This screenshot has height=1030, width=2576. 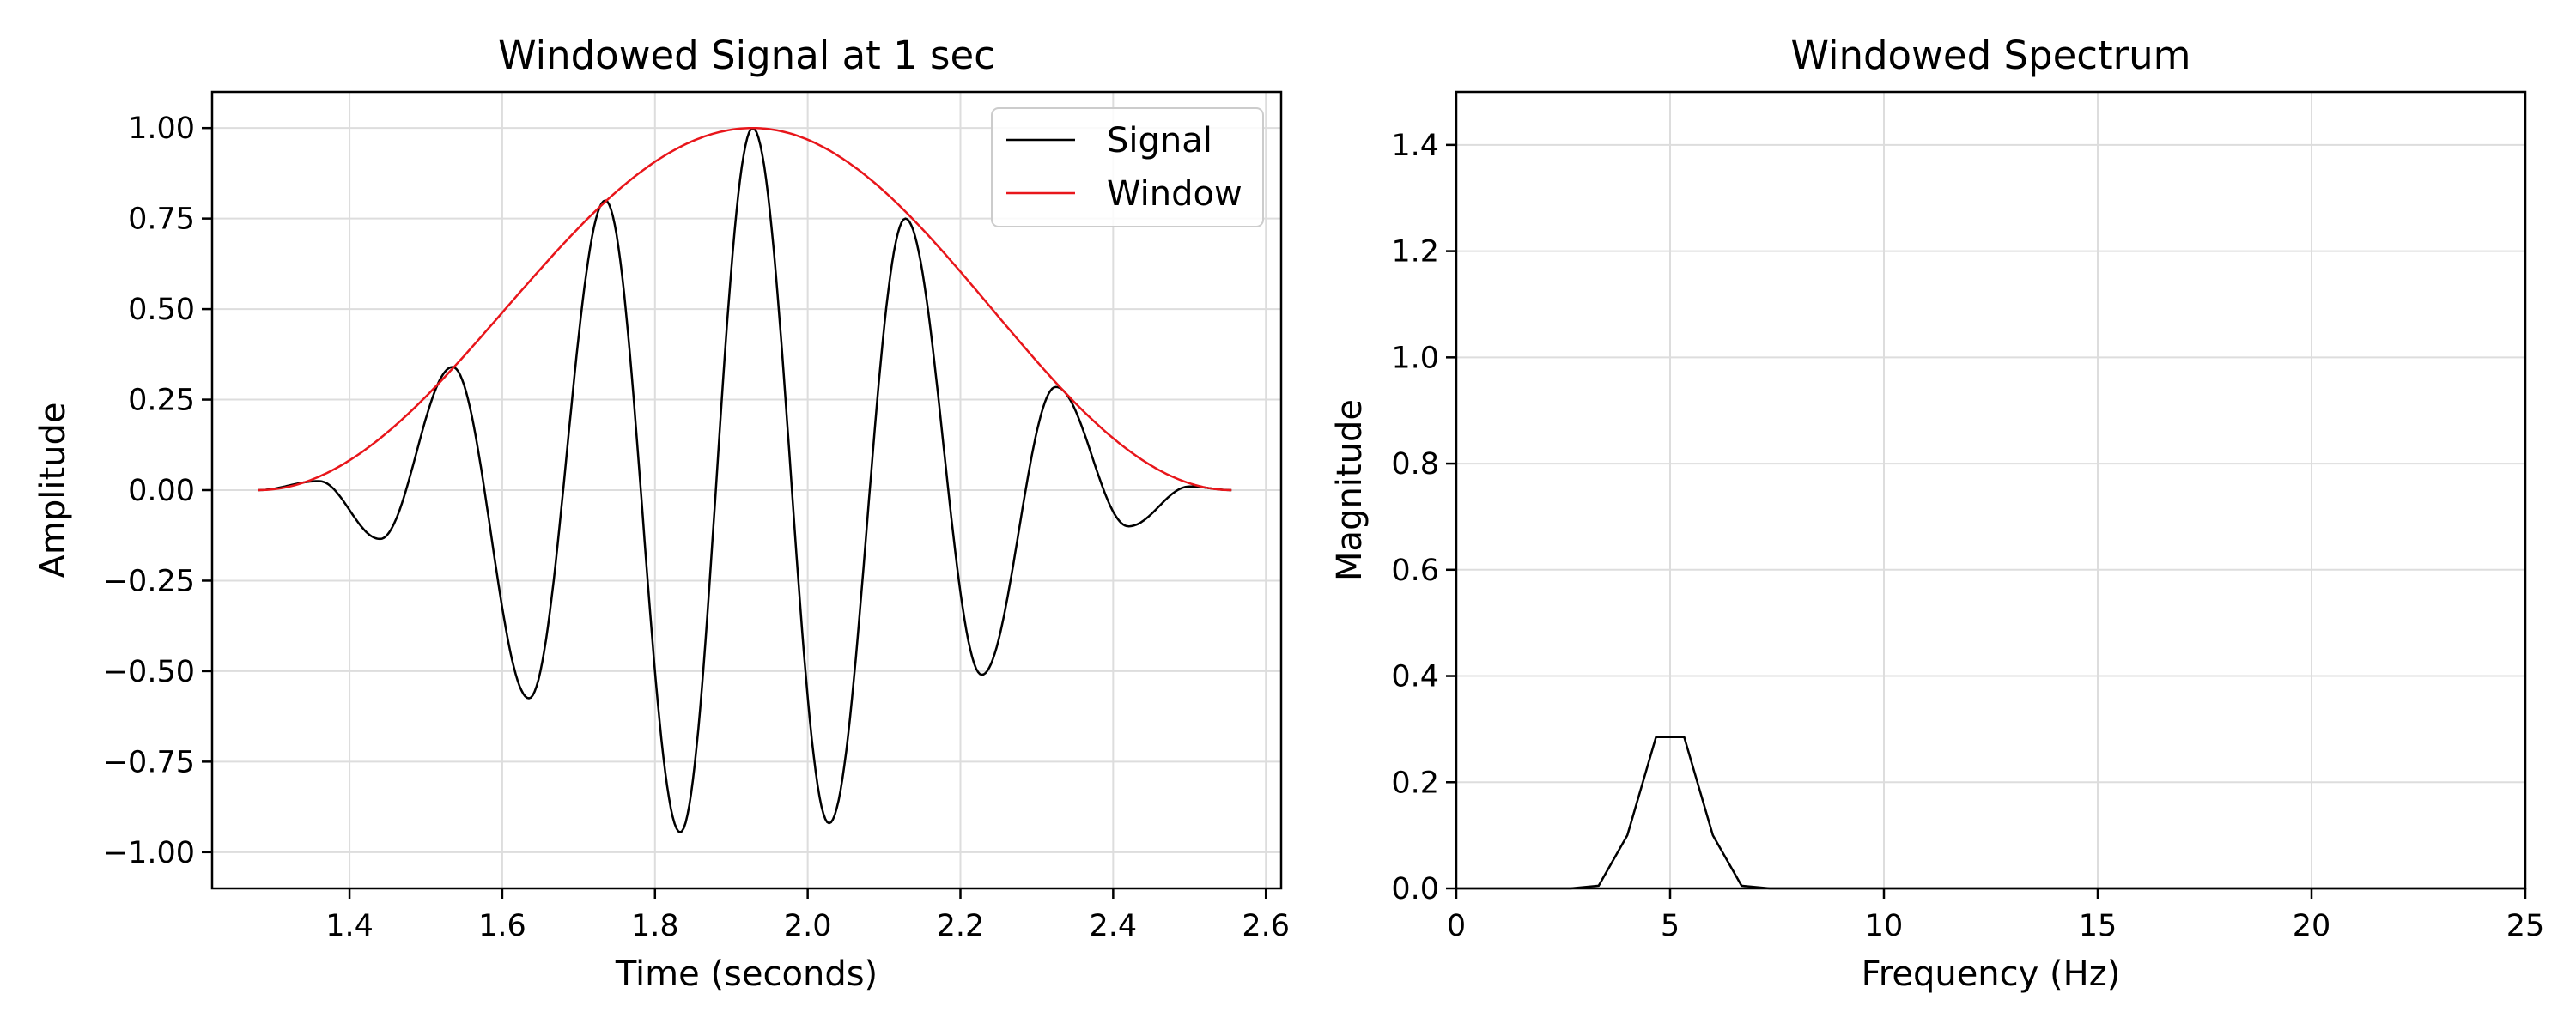 What do you see at coordinates (746, 974) in the screenshot?
I see `signal-x-axis-label: Time (seconds)` at bounding box center [746, 974].